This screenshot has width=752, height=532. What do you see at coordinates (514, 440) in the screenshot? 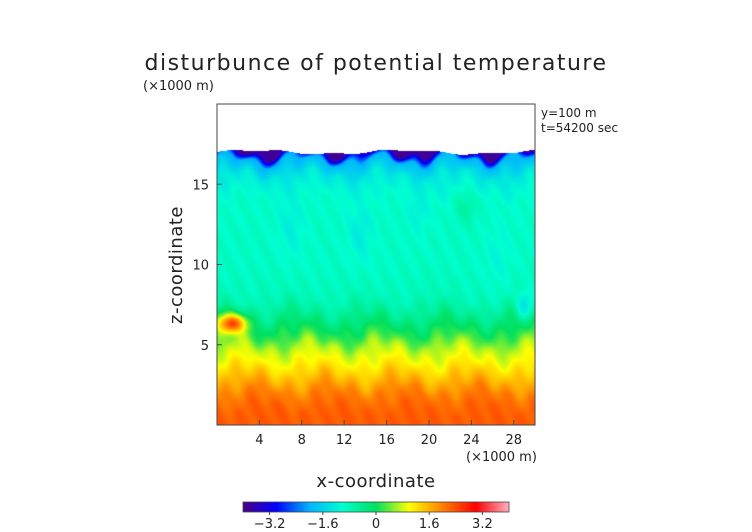
I see `x-tick-label: 28` at bounding box center [514, 440].